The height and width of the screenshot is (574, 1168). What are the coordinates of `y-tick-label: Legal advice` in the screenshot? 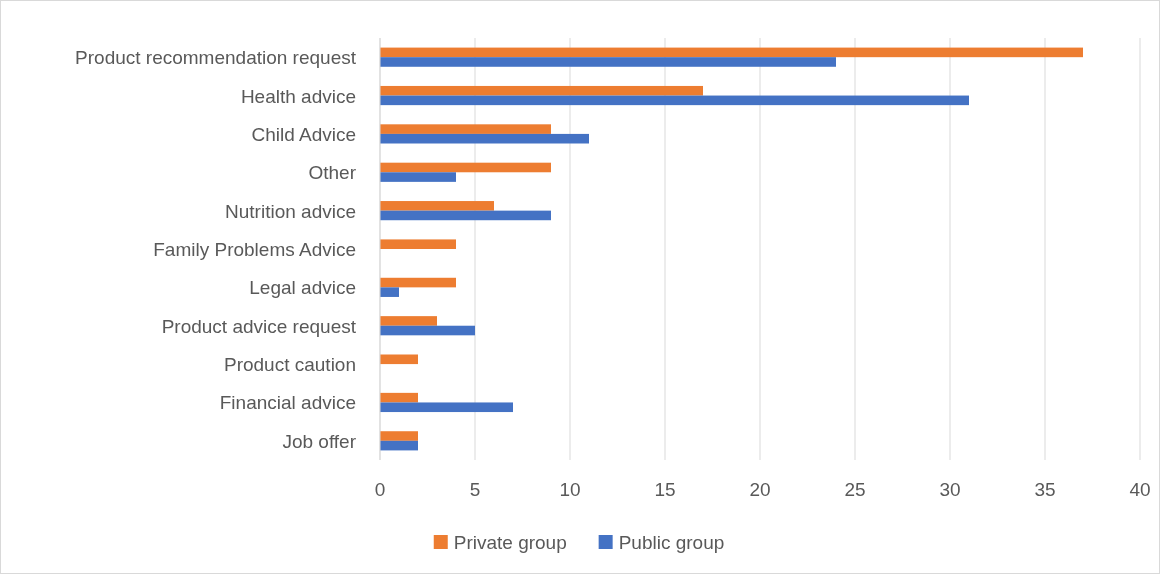 It's located at (302, 288).